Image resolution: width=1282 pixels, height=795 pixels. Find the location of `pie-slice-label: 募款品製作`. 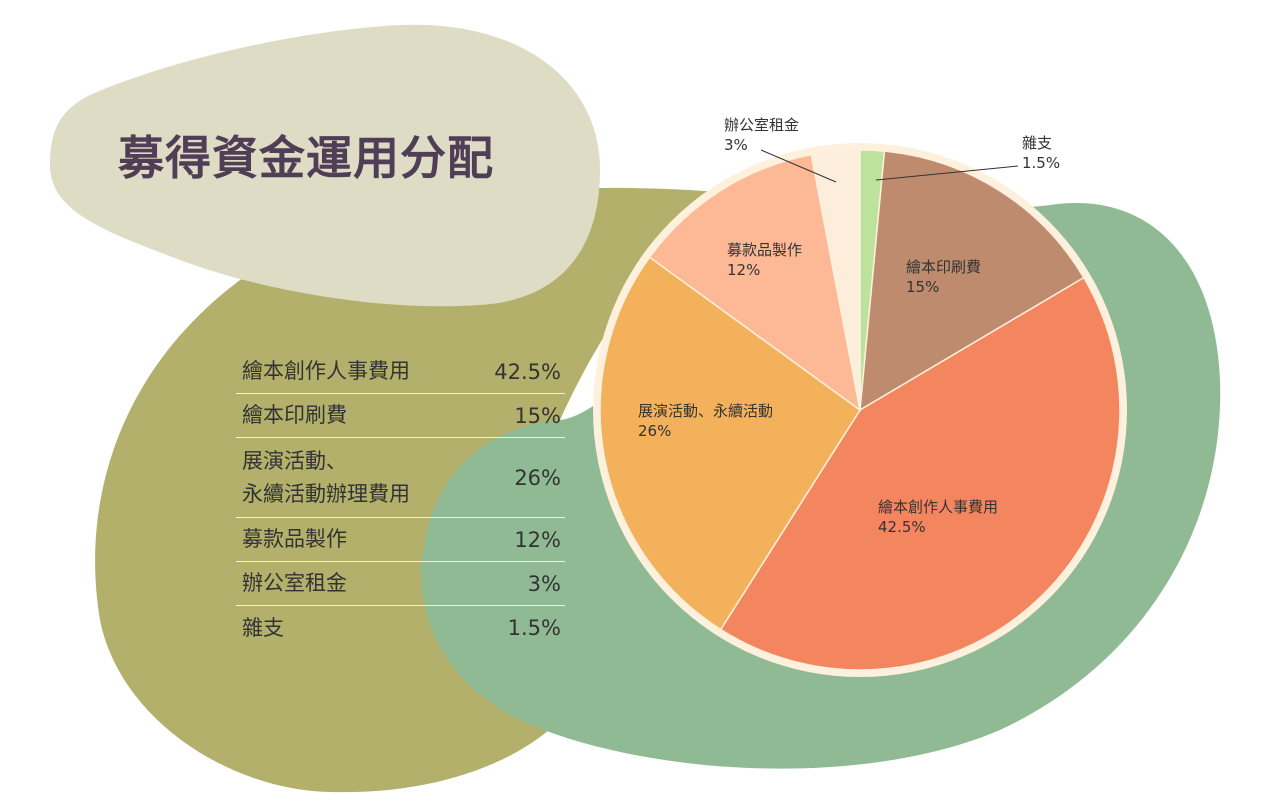

pie-slice-label: 募款品製作 is located at coordinates (764, 250).